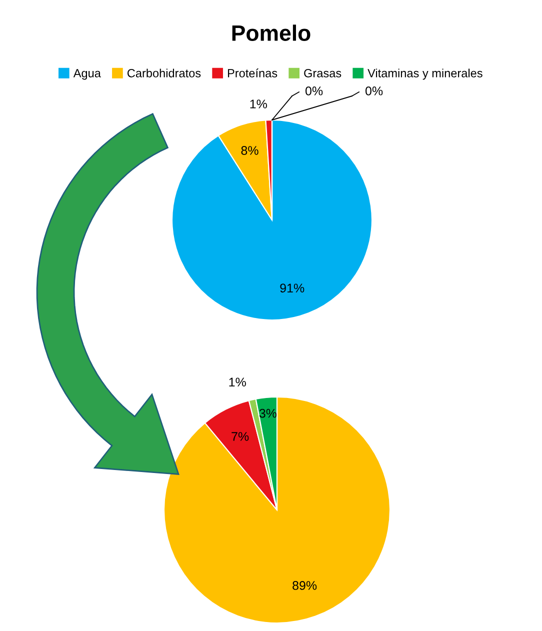  I want to click on data-label: 7%, so click(240, 436).